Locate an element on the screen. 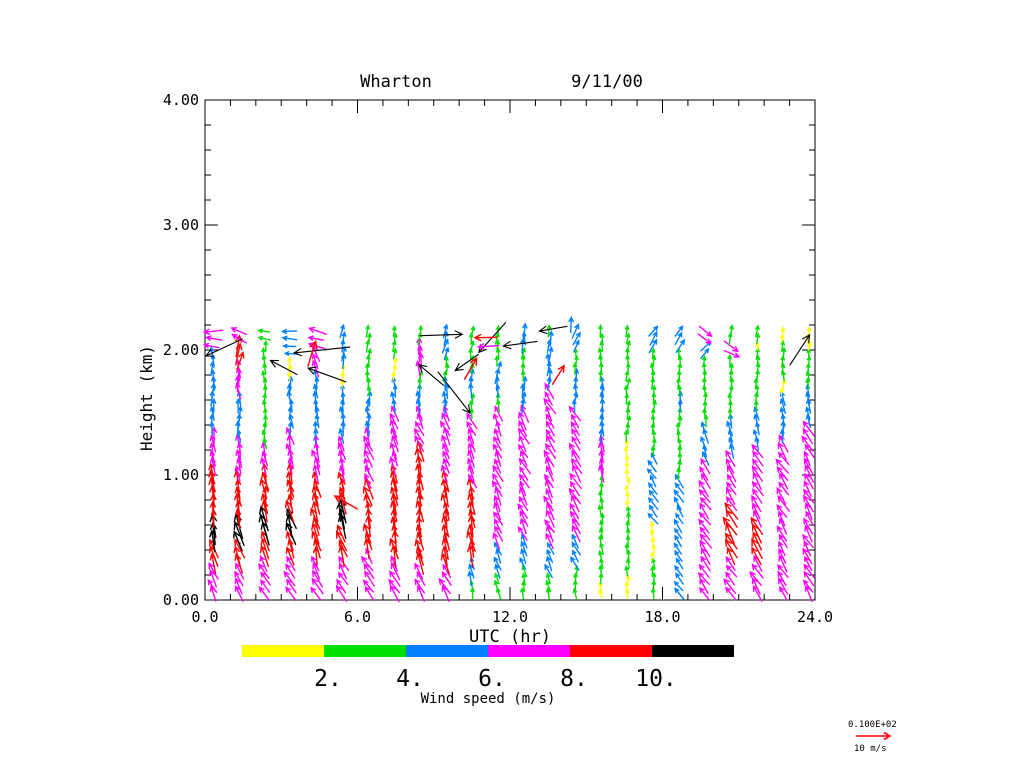  reference-vector: 0.100E+02 10 m/s is located at coordinates (872, 737).